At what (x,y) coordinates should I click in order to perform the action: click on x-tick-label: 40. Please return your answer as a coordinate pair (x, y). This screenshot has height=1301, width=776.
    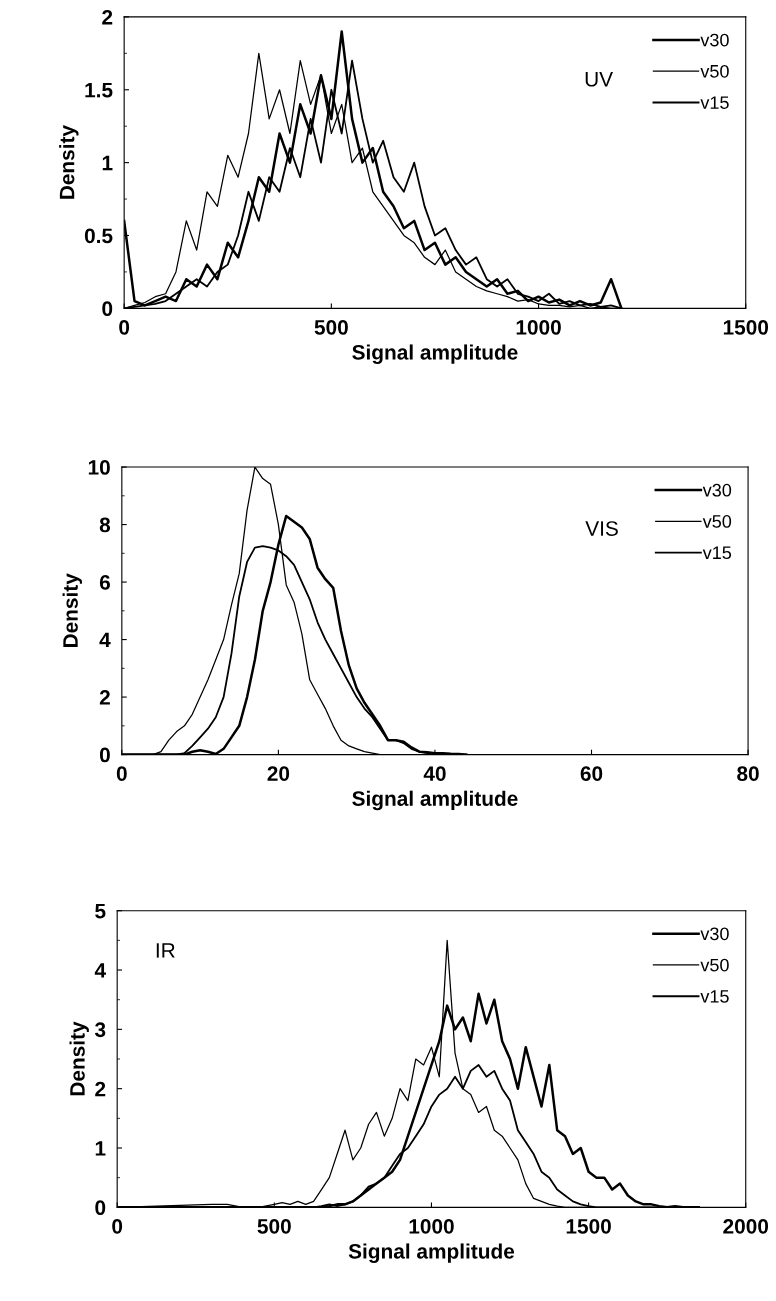
    Looking at the image, I should click on (434, 773).